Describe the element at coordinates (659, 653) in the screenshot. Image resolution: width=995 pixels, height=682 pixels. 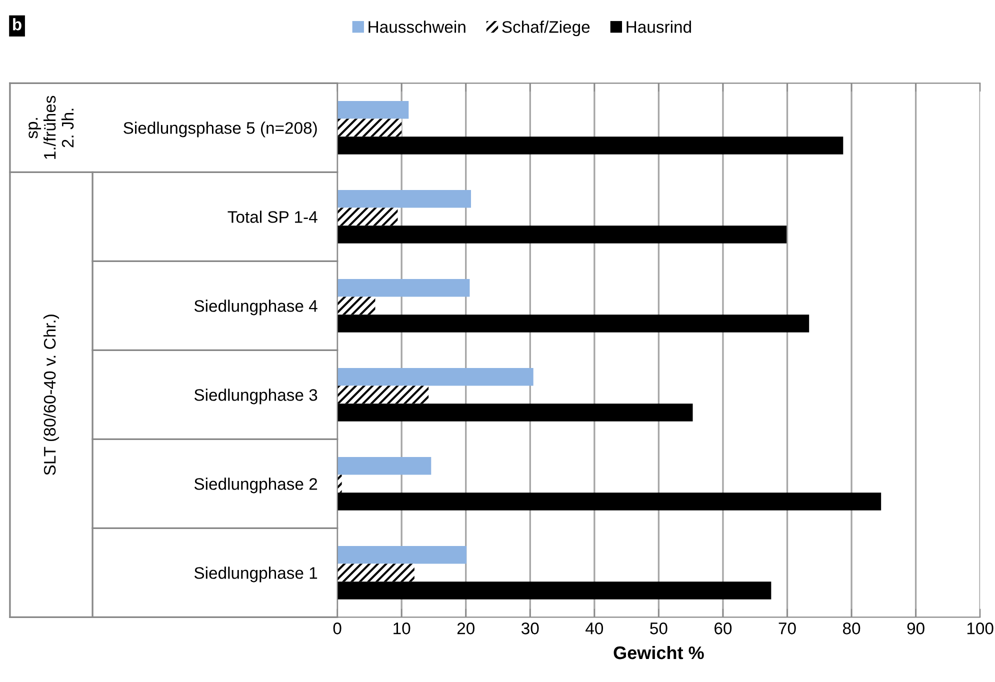
I see `x-axis-title: Gewicht %` at that location.